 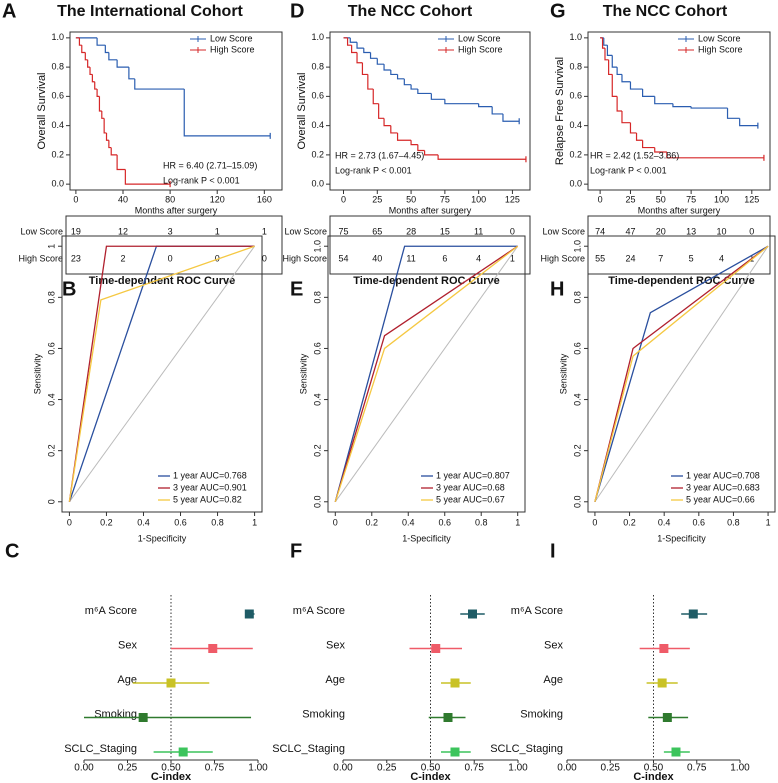 I want to click on annotation: Log-rank P < 0.001, so click(x=628, y=170).